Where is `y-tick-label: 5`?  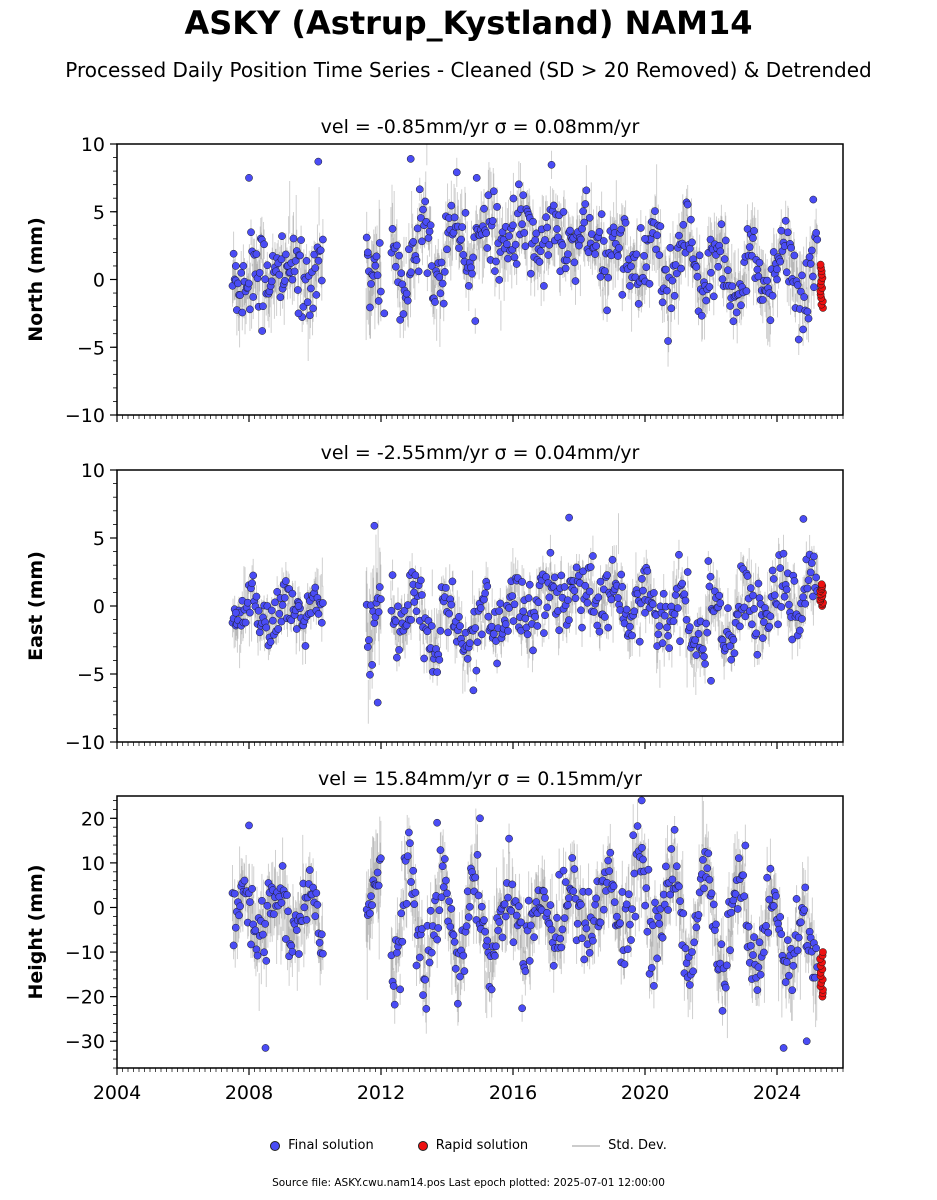
y-tick-label: 5 is located at coordinates (99, 213).